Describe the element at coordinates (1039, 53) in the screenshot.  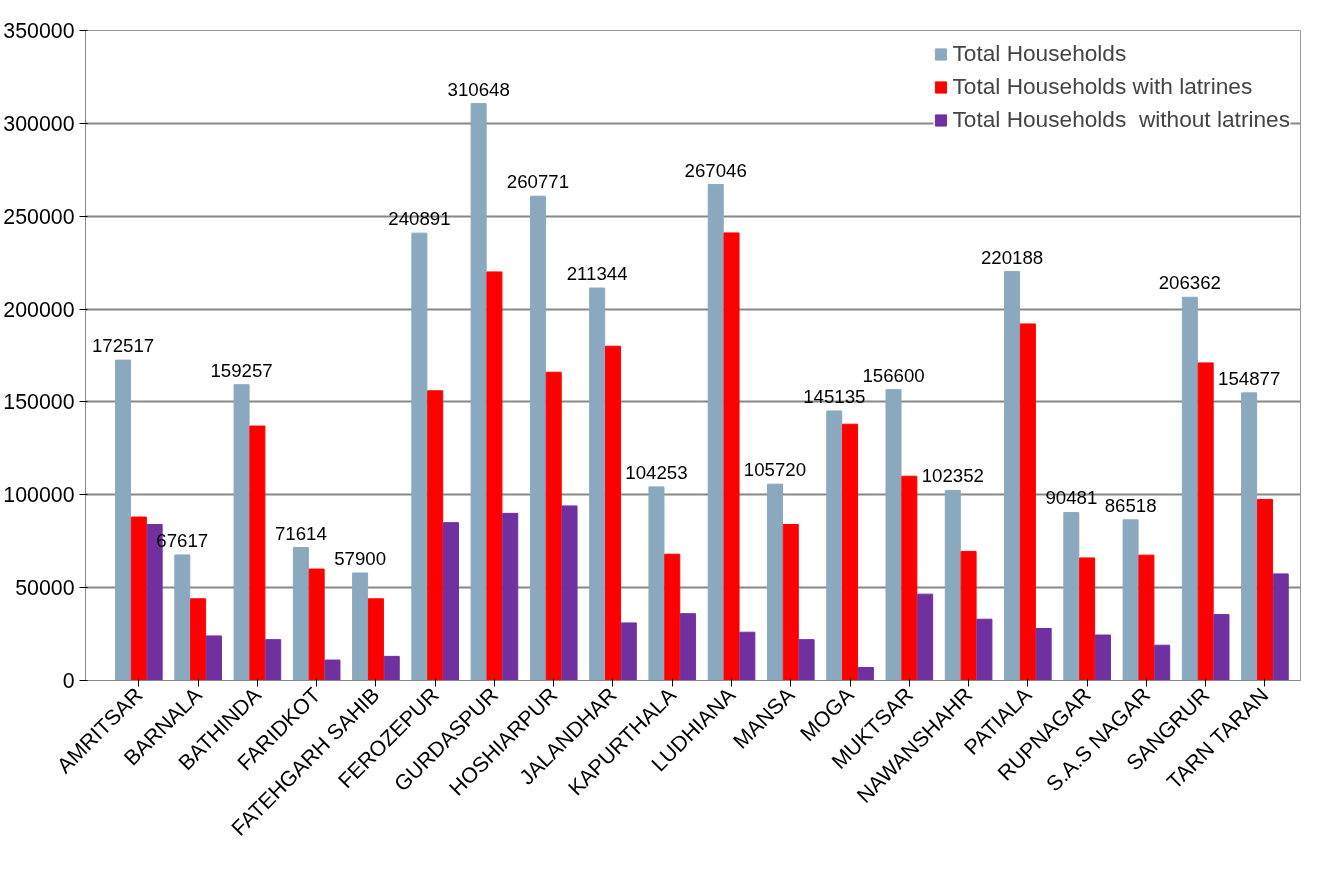
I see `legend-label: Total Households` at that location.